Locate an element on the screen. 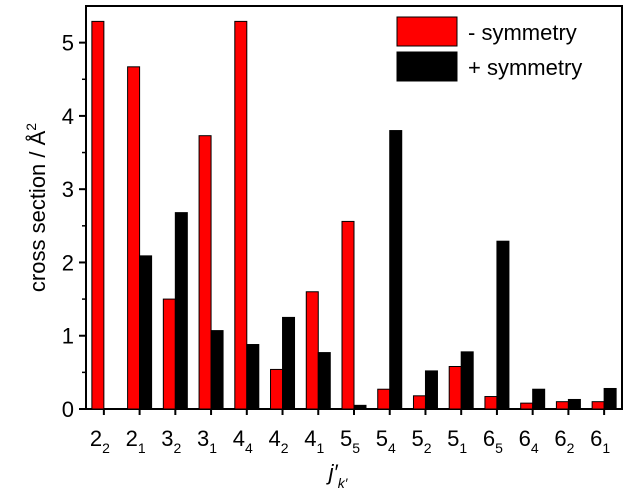 This screenshot has height=499, width=627. x-tick-label-10: 51 is located at coordinates (457, 441).